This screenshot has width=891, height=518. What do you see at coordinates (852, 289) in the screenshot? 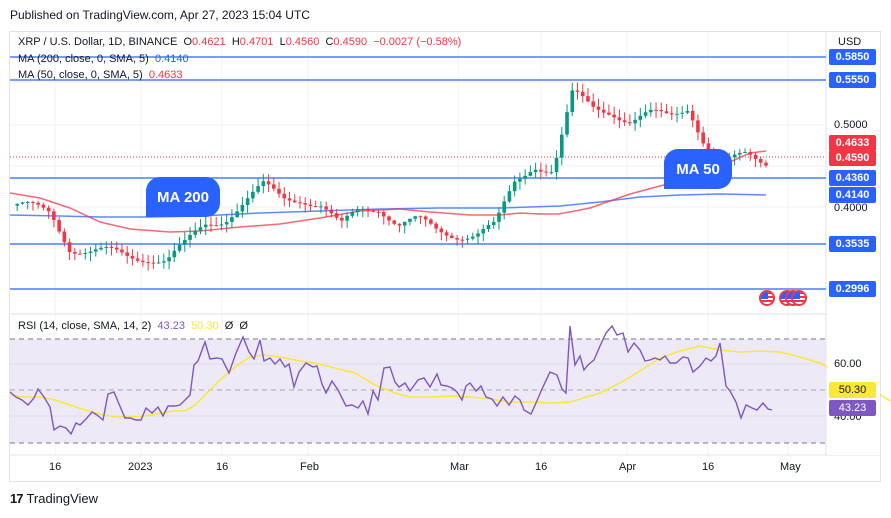
I see `level-tag: 0.2996` at bounding box center [852, 289].